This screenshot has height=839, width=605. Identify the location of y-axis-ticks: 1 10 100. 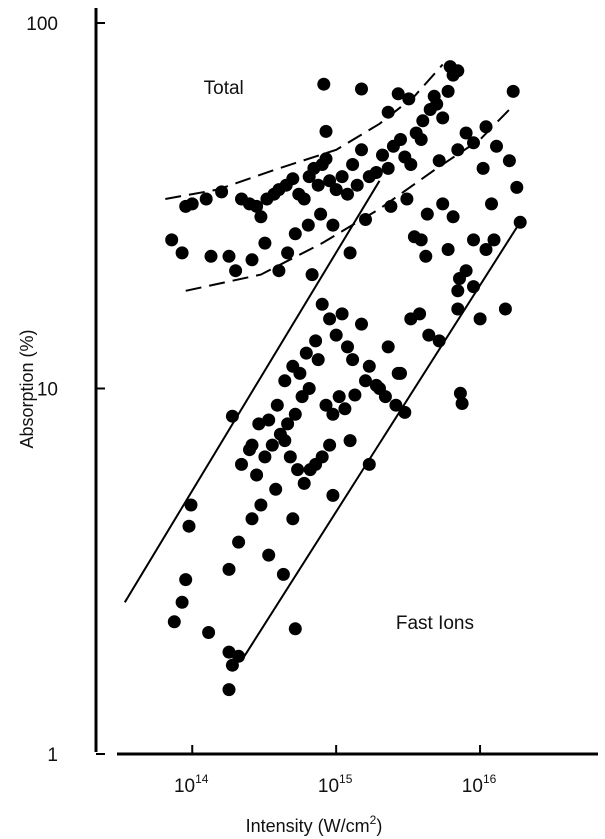
(65, 390).